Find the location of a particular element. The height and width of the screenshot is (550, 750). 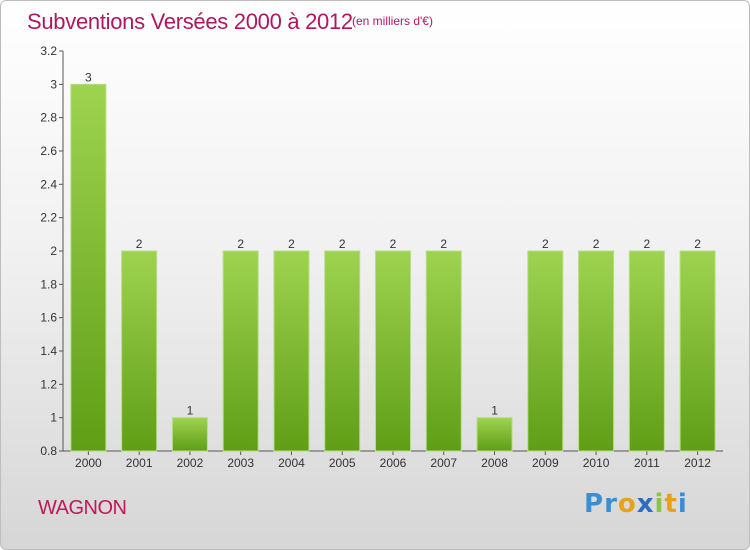

x-tick-label: 2001 is located at coordinates (139, 463).